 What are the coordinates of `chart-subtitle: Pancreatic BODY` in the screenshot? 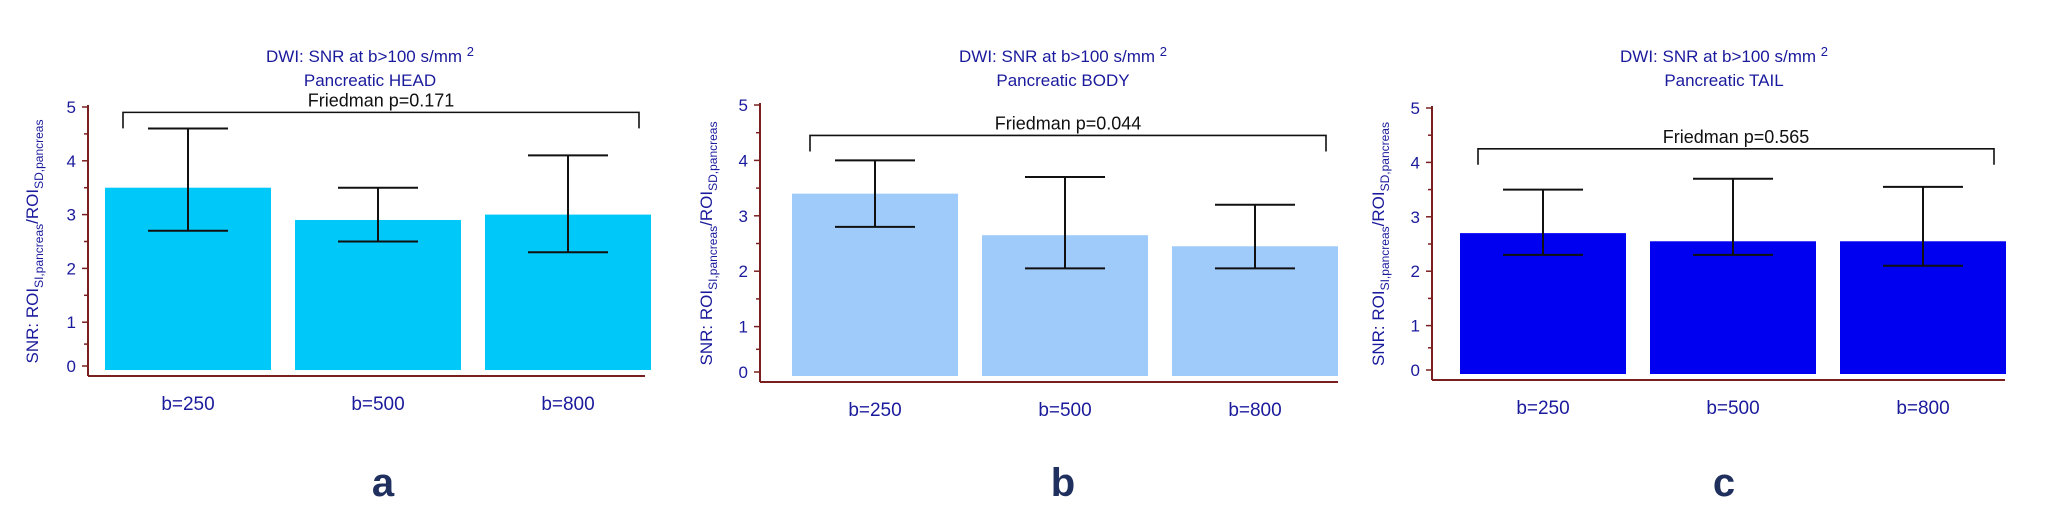 It's located at (1062, 80).